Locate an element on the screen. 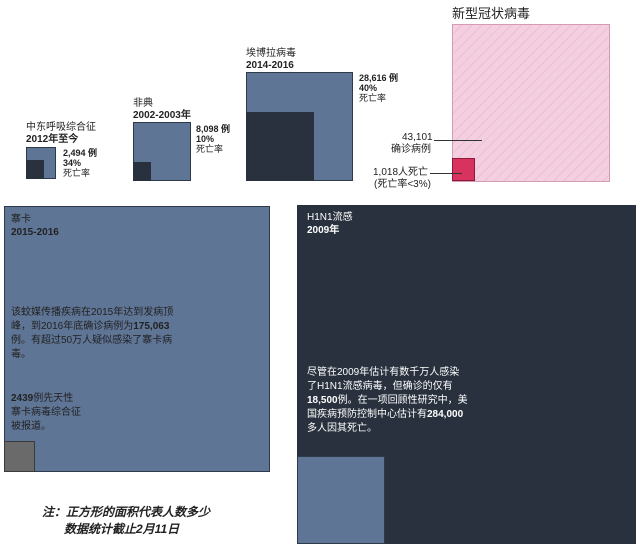 This screenshot has height=546, width=640. covid-death-rate: (死亡率<3%) is located at coordinates (402, 184).